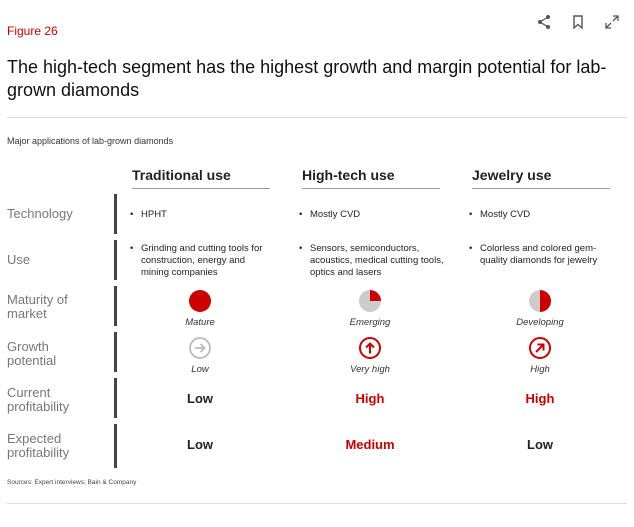 Image resolution: width=634 pixels, height=527 pixels. Describe the element at coordinates (200, 369) in the screenshot. I see `growth-caption: Low` at that location.